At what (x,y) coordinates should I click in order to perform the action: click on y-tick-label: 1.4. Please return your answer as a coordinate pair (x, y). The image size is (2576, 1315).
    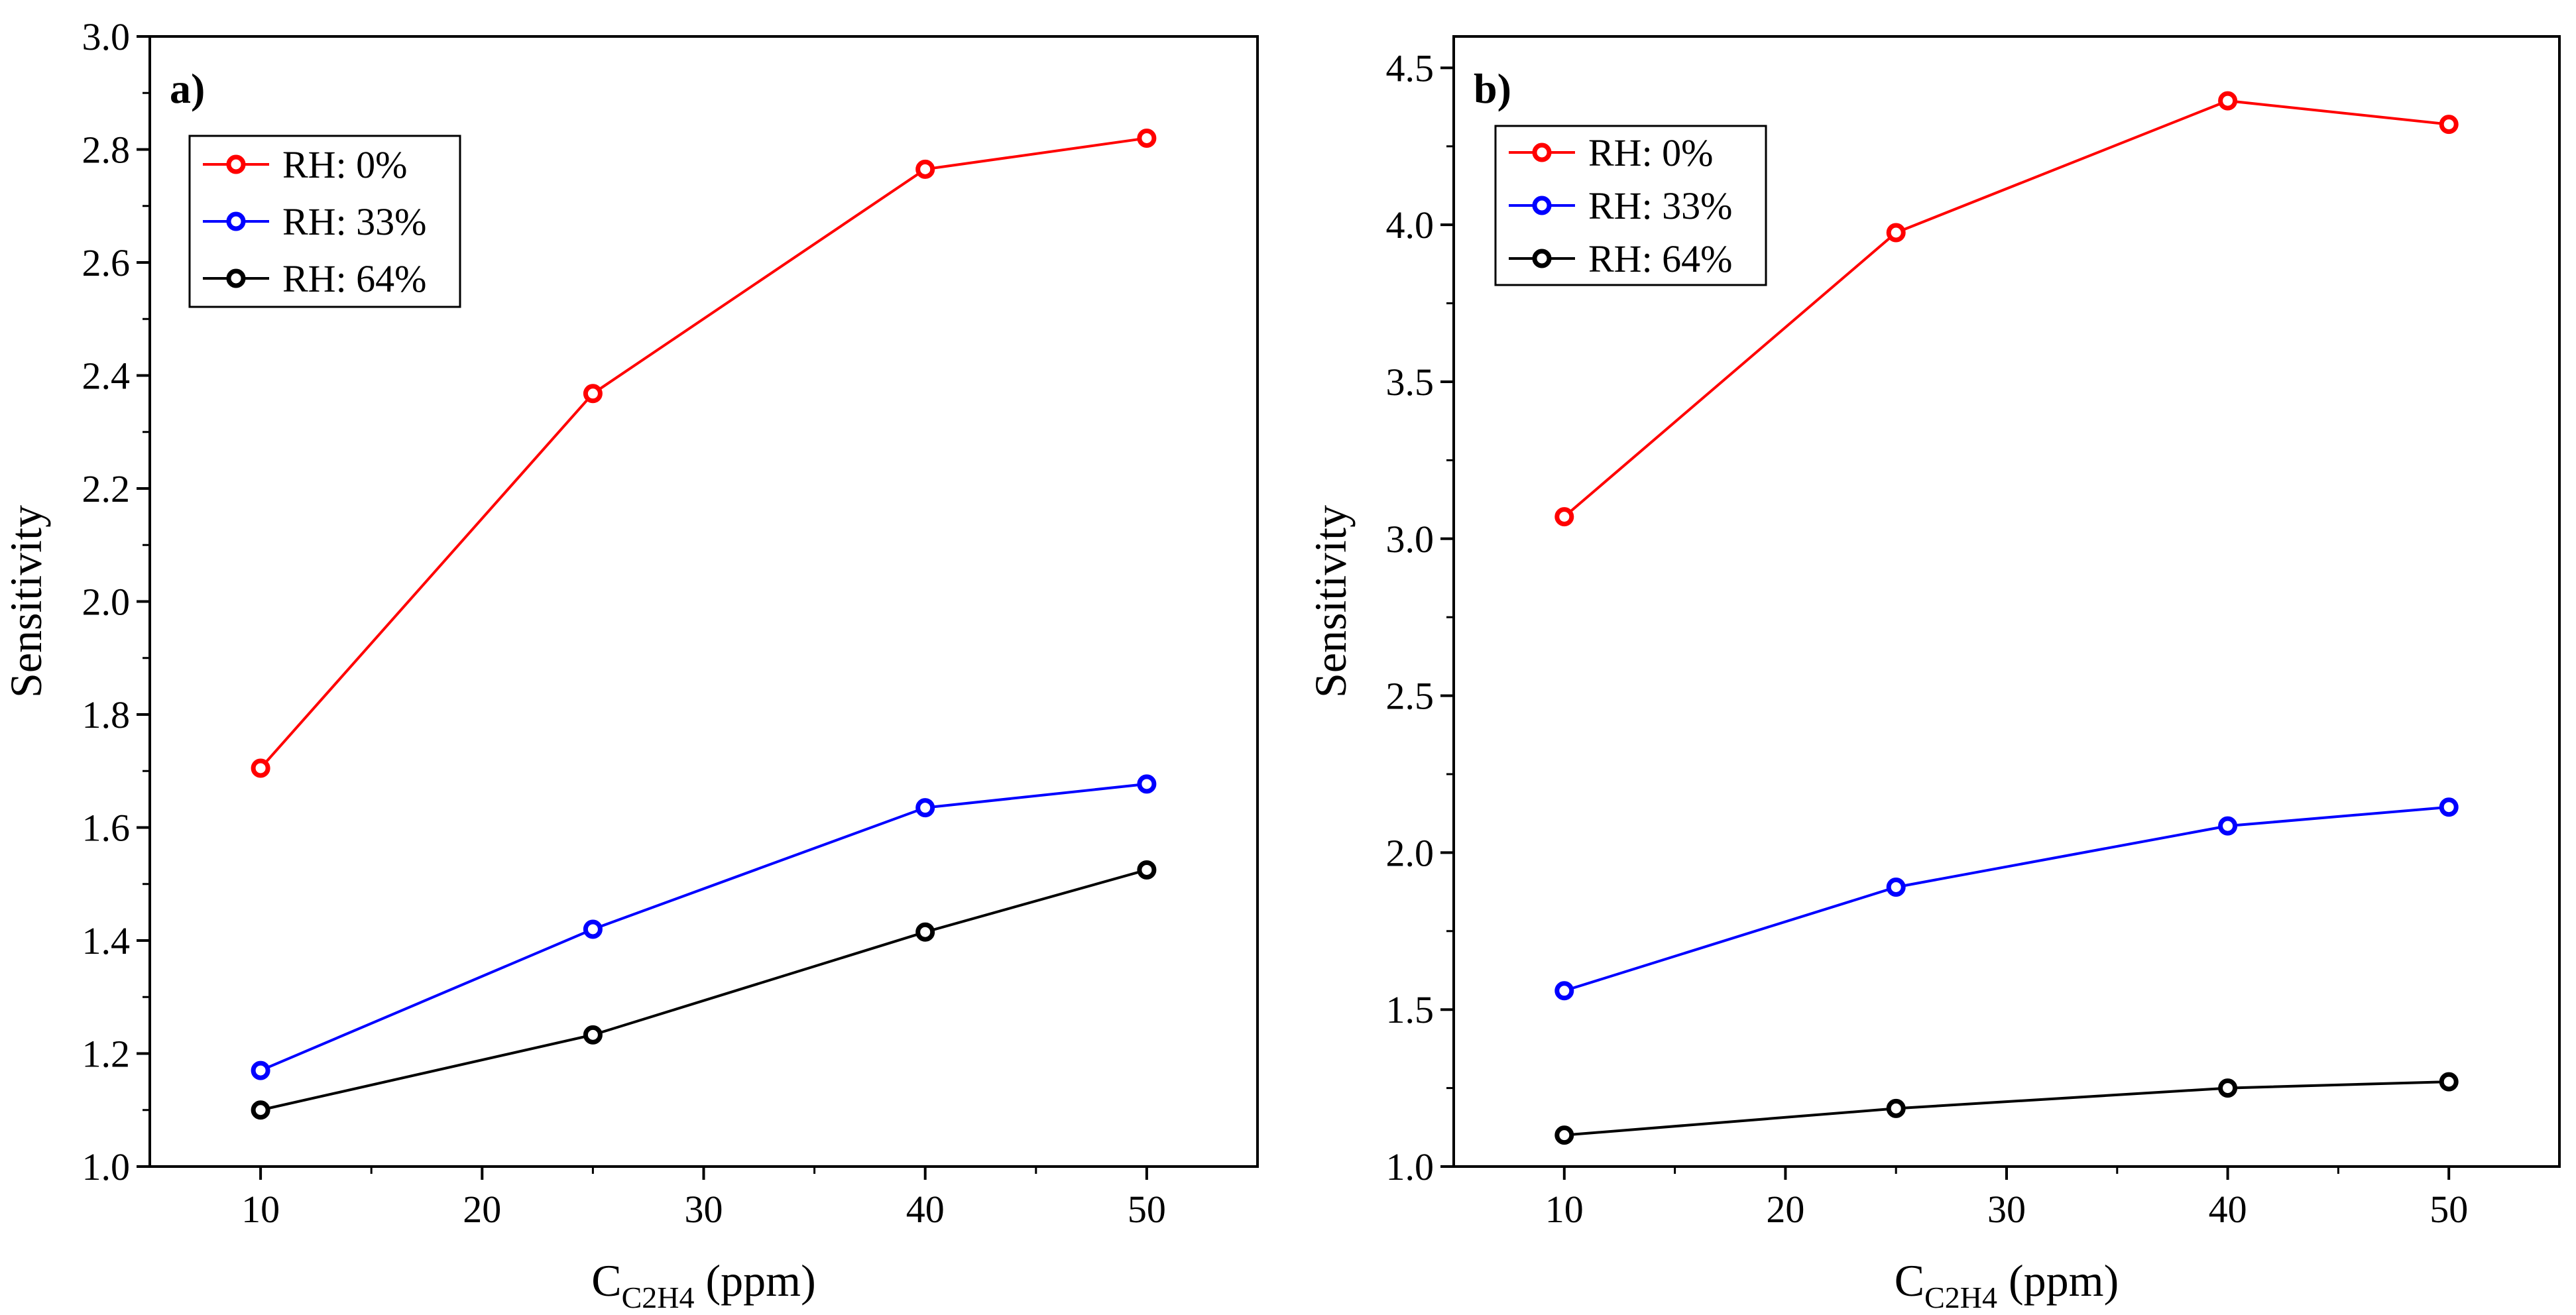
    Looking at the image, I should click on (107, 941).